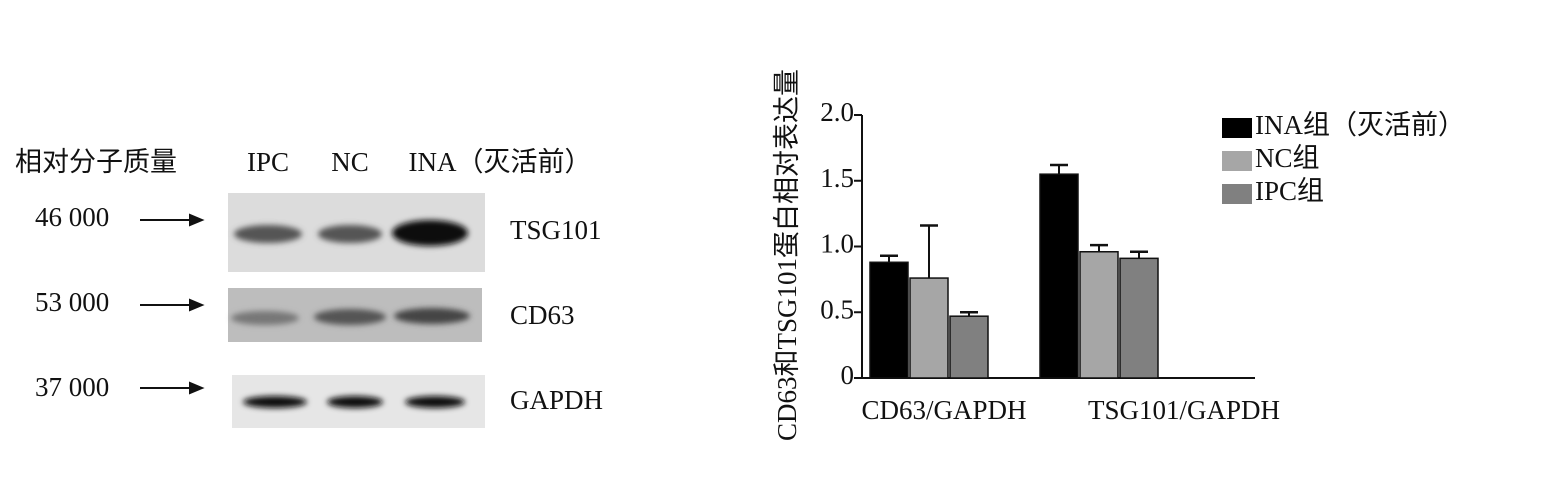 The image size is (1553, 497). I want to click on y-tick-label: 0, so click(848, 375).